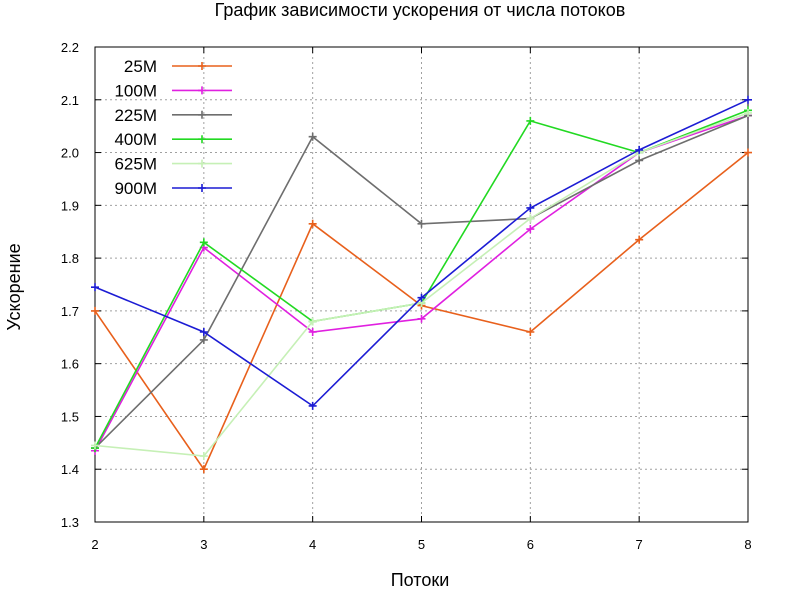 This screenshot has height=605, width=800. What do you see at coordinates (70, 100) in the screenshot?
I see `y-tick-label: 2.1` at bounding box center [70, 100].